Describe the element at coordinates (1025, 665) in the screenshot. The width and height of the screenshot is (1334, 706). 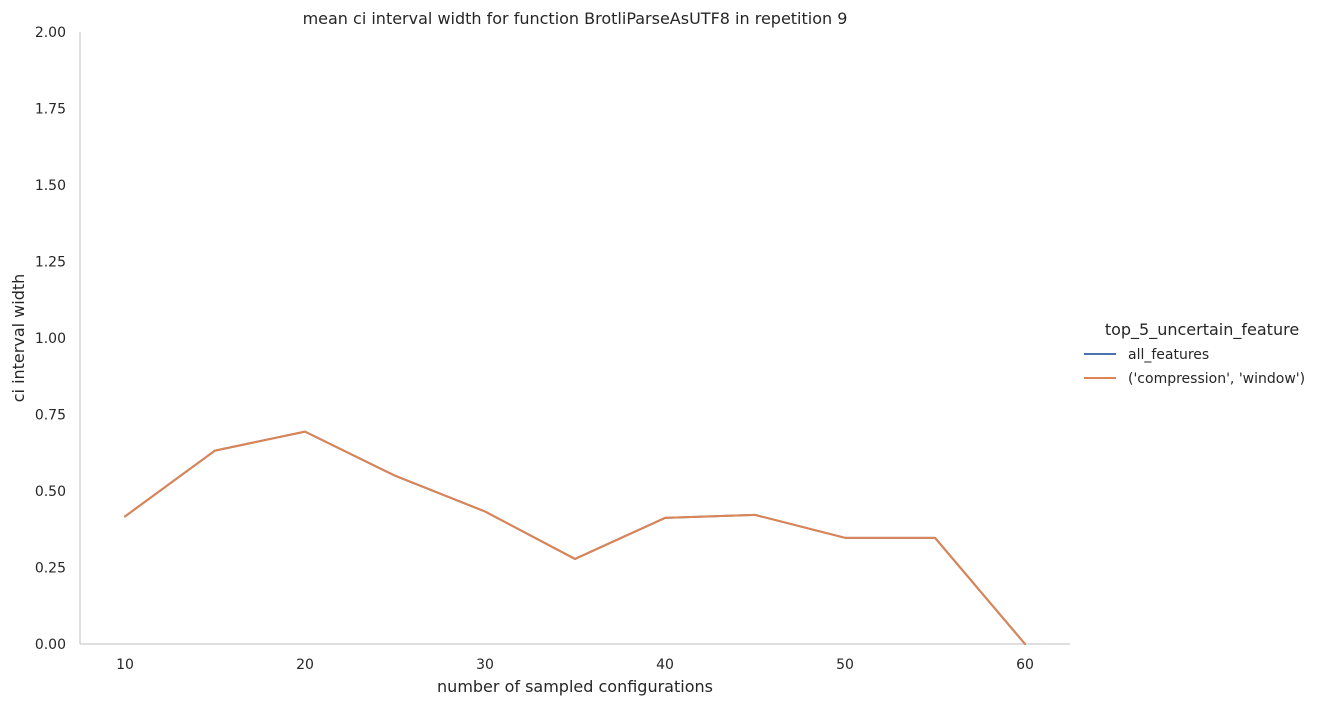
I see `x-tick-label: 60` at that location.